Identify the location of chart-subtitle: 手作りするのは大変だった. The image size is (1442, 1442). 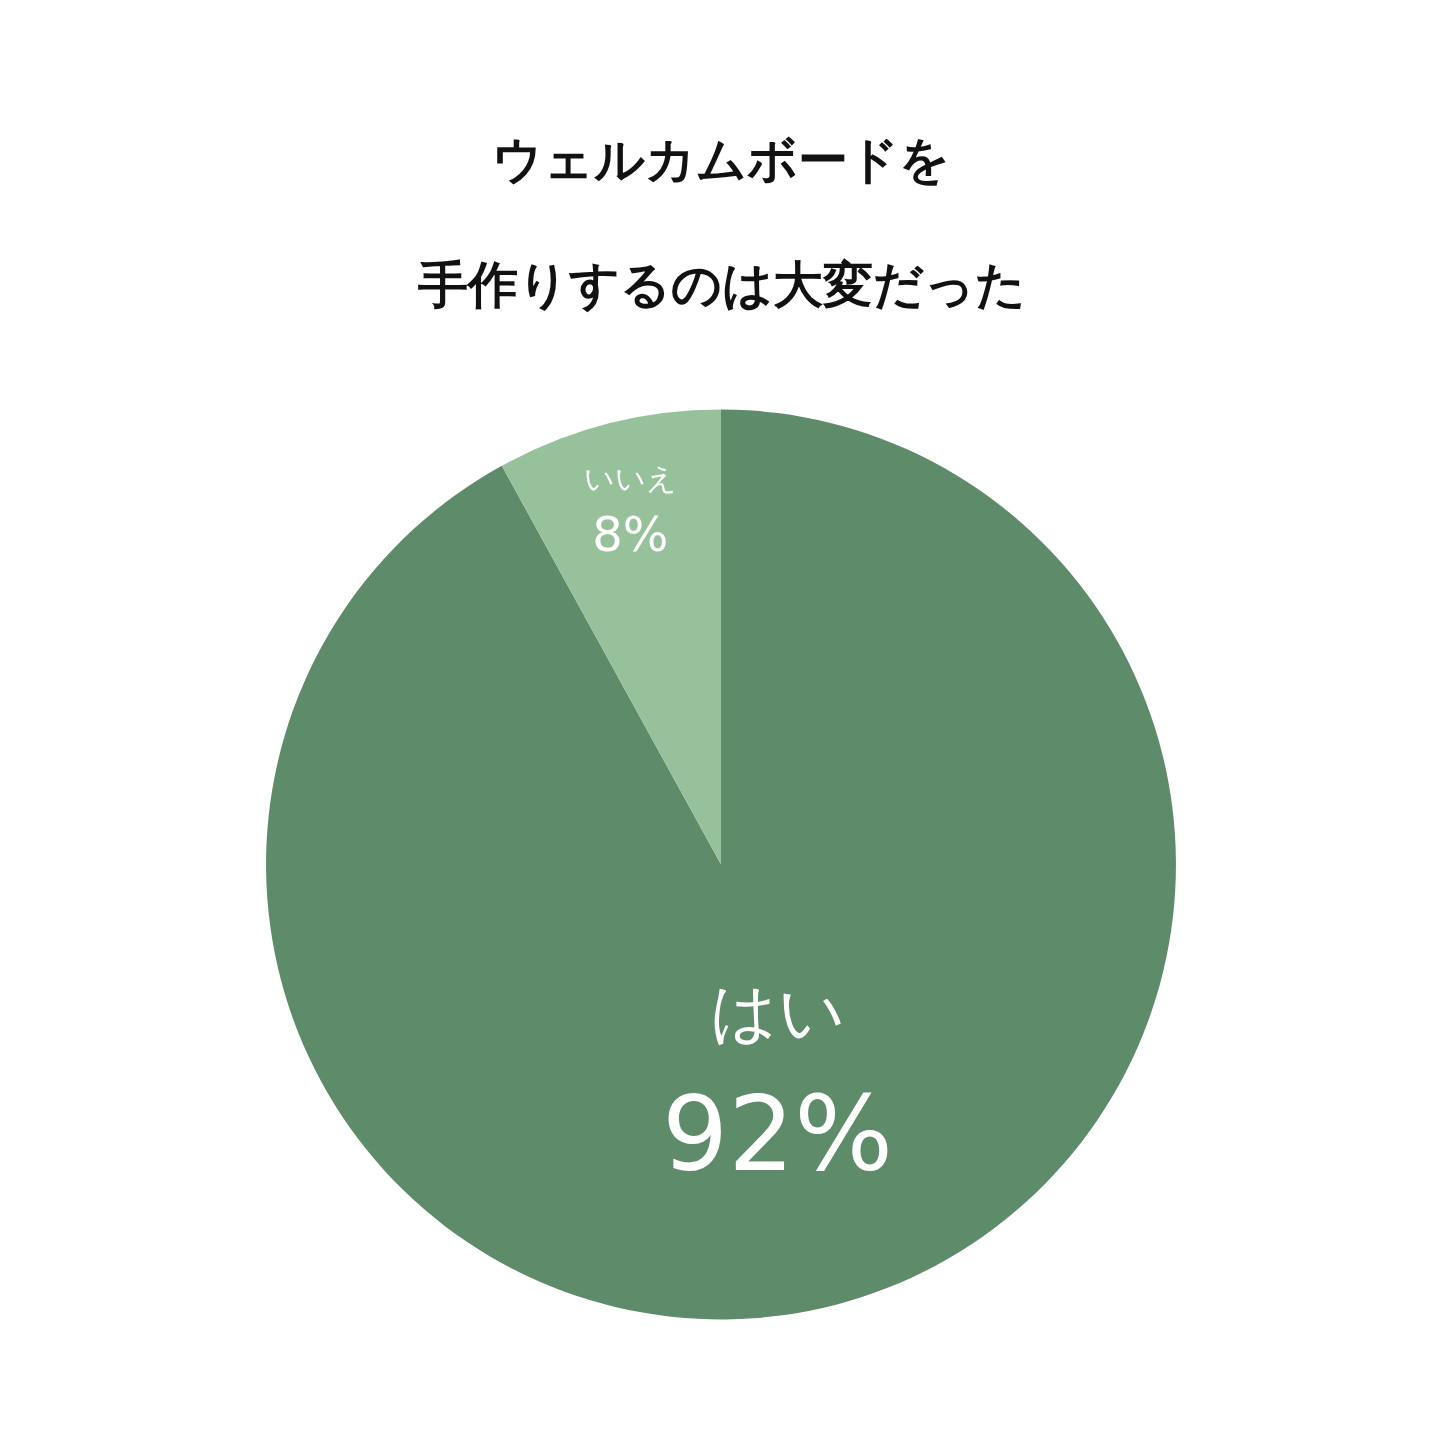
(721, 285).